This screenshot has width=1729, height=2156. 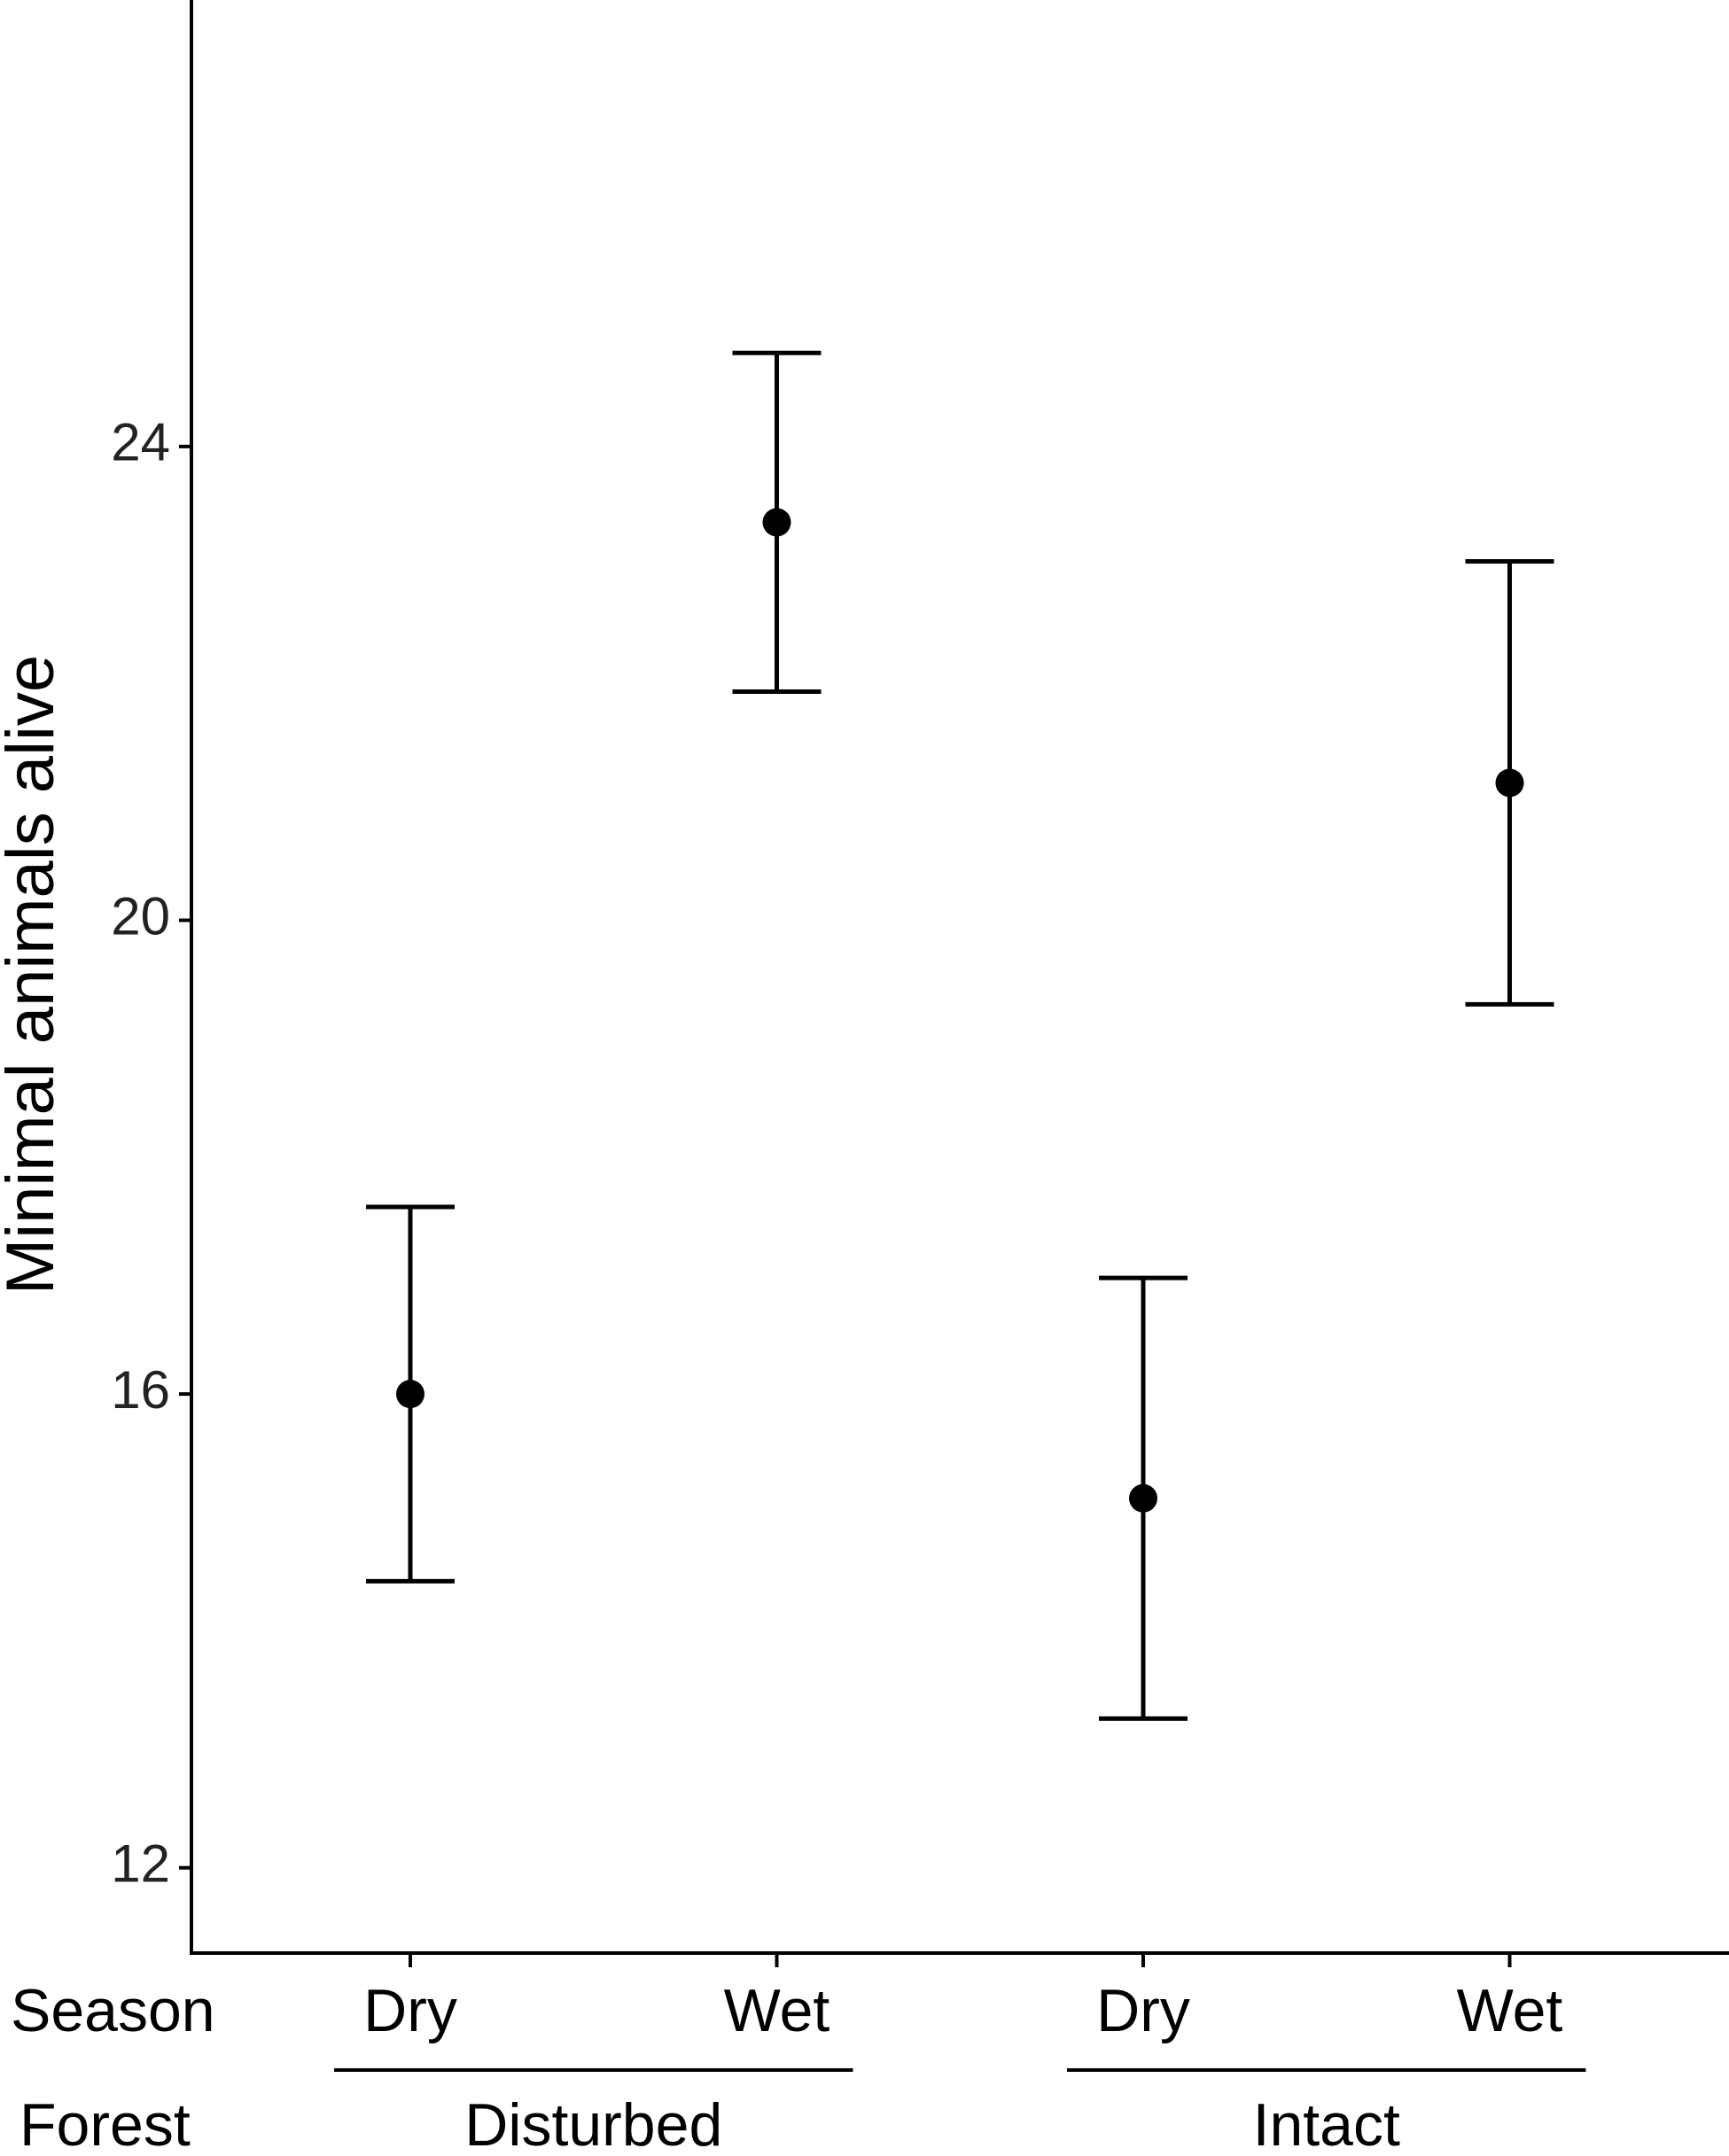 What do you see at coordinates (140, 1864) in the screenshot?
I see `y-tick-label: 12` at bounding box center [140, 1864].